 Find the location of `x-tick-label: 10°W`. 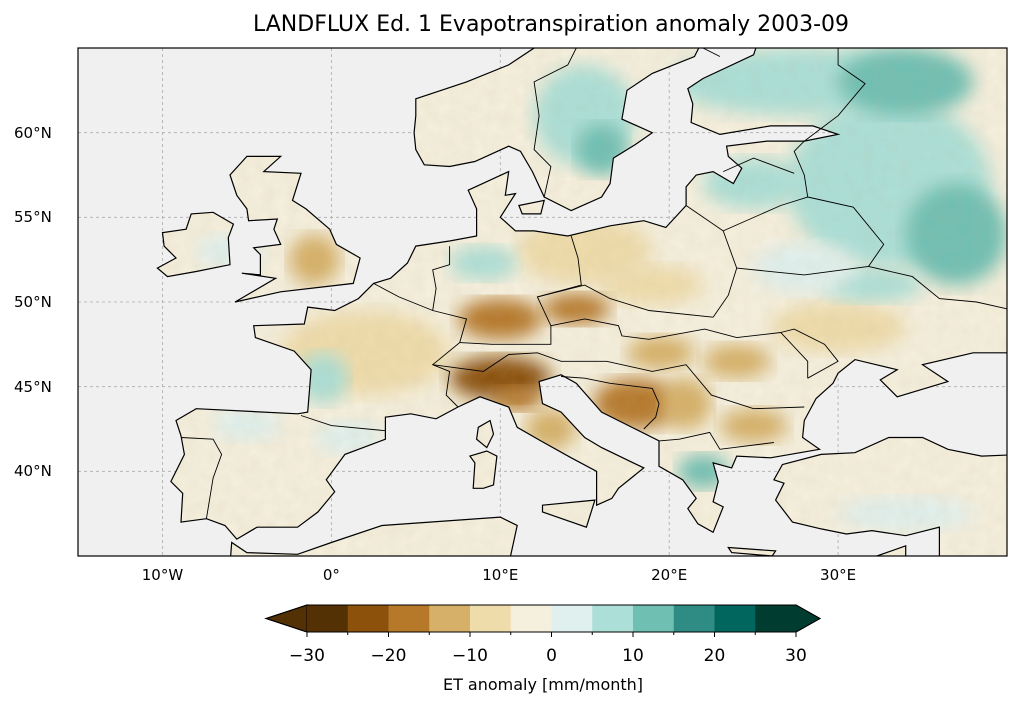

x-tick-label: 10°W is located at coordinates (162, 575).